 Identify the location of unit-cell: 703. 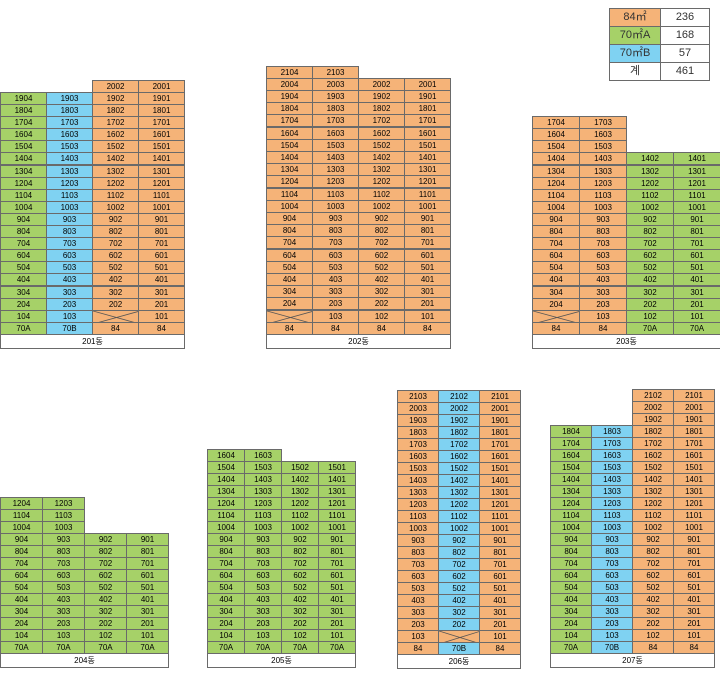
(335, 243).